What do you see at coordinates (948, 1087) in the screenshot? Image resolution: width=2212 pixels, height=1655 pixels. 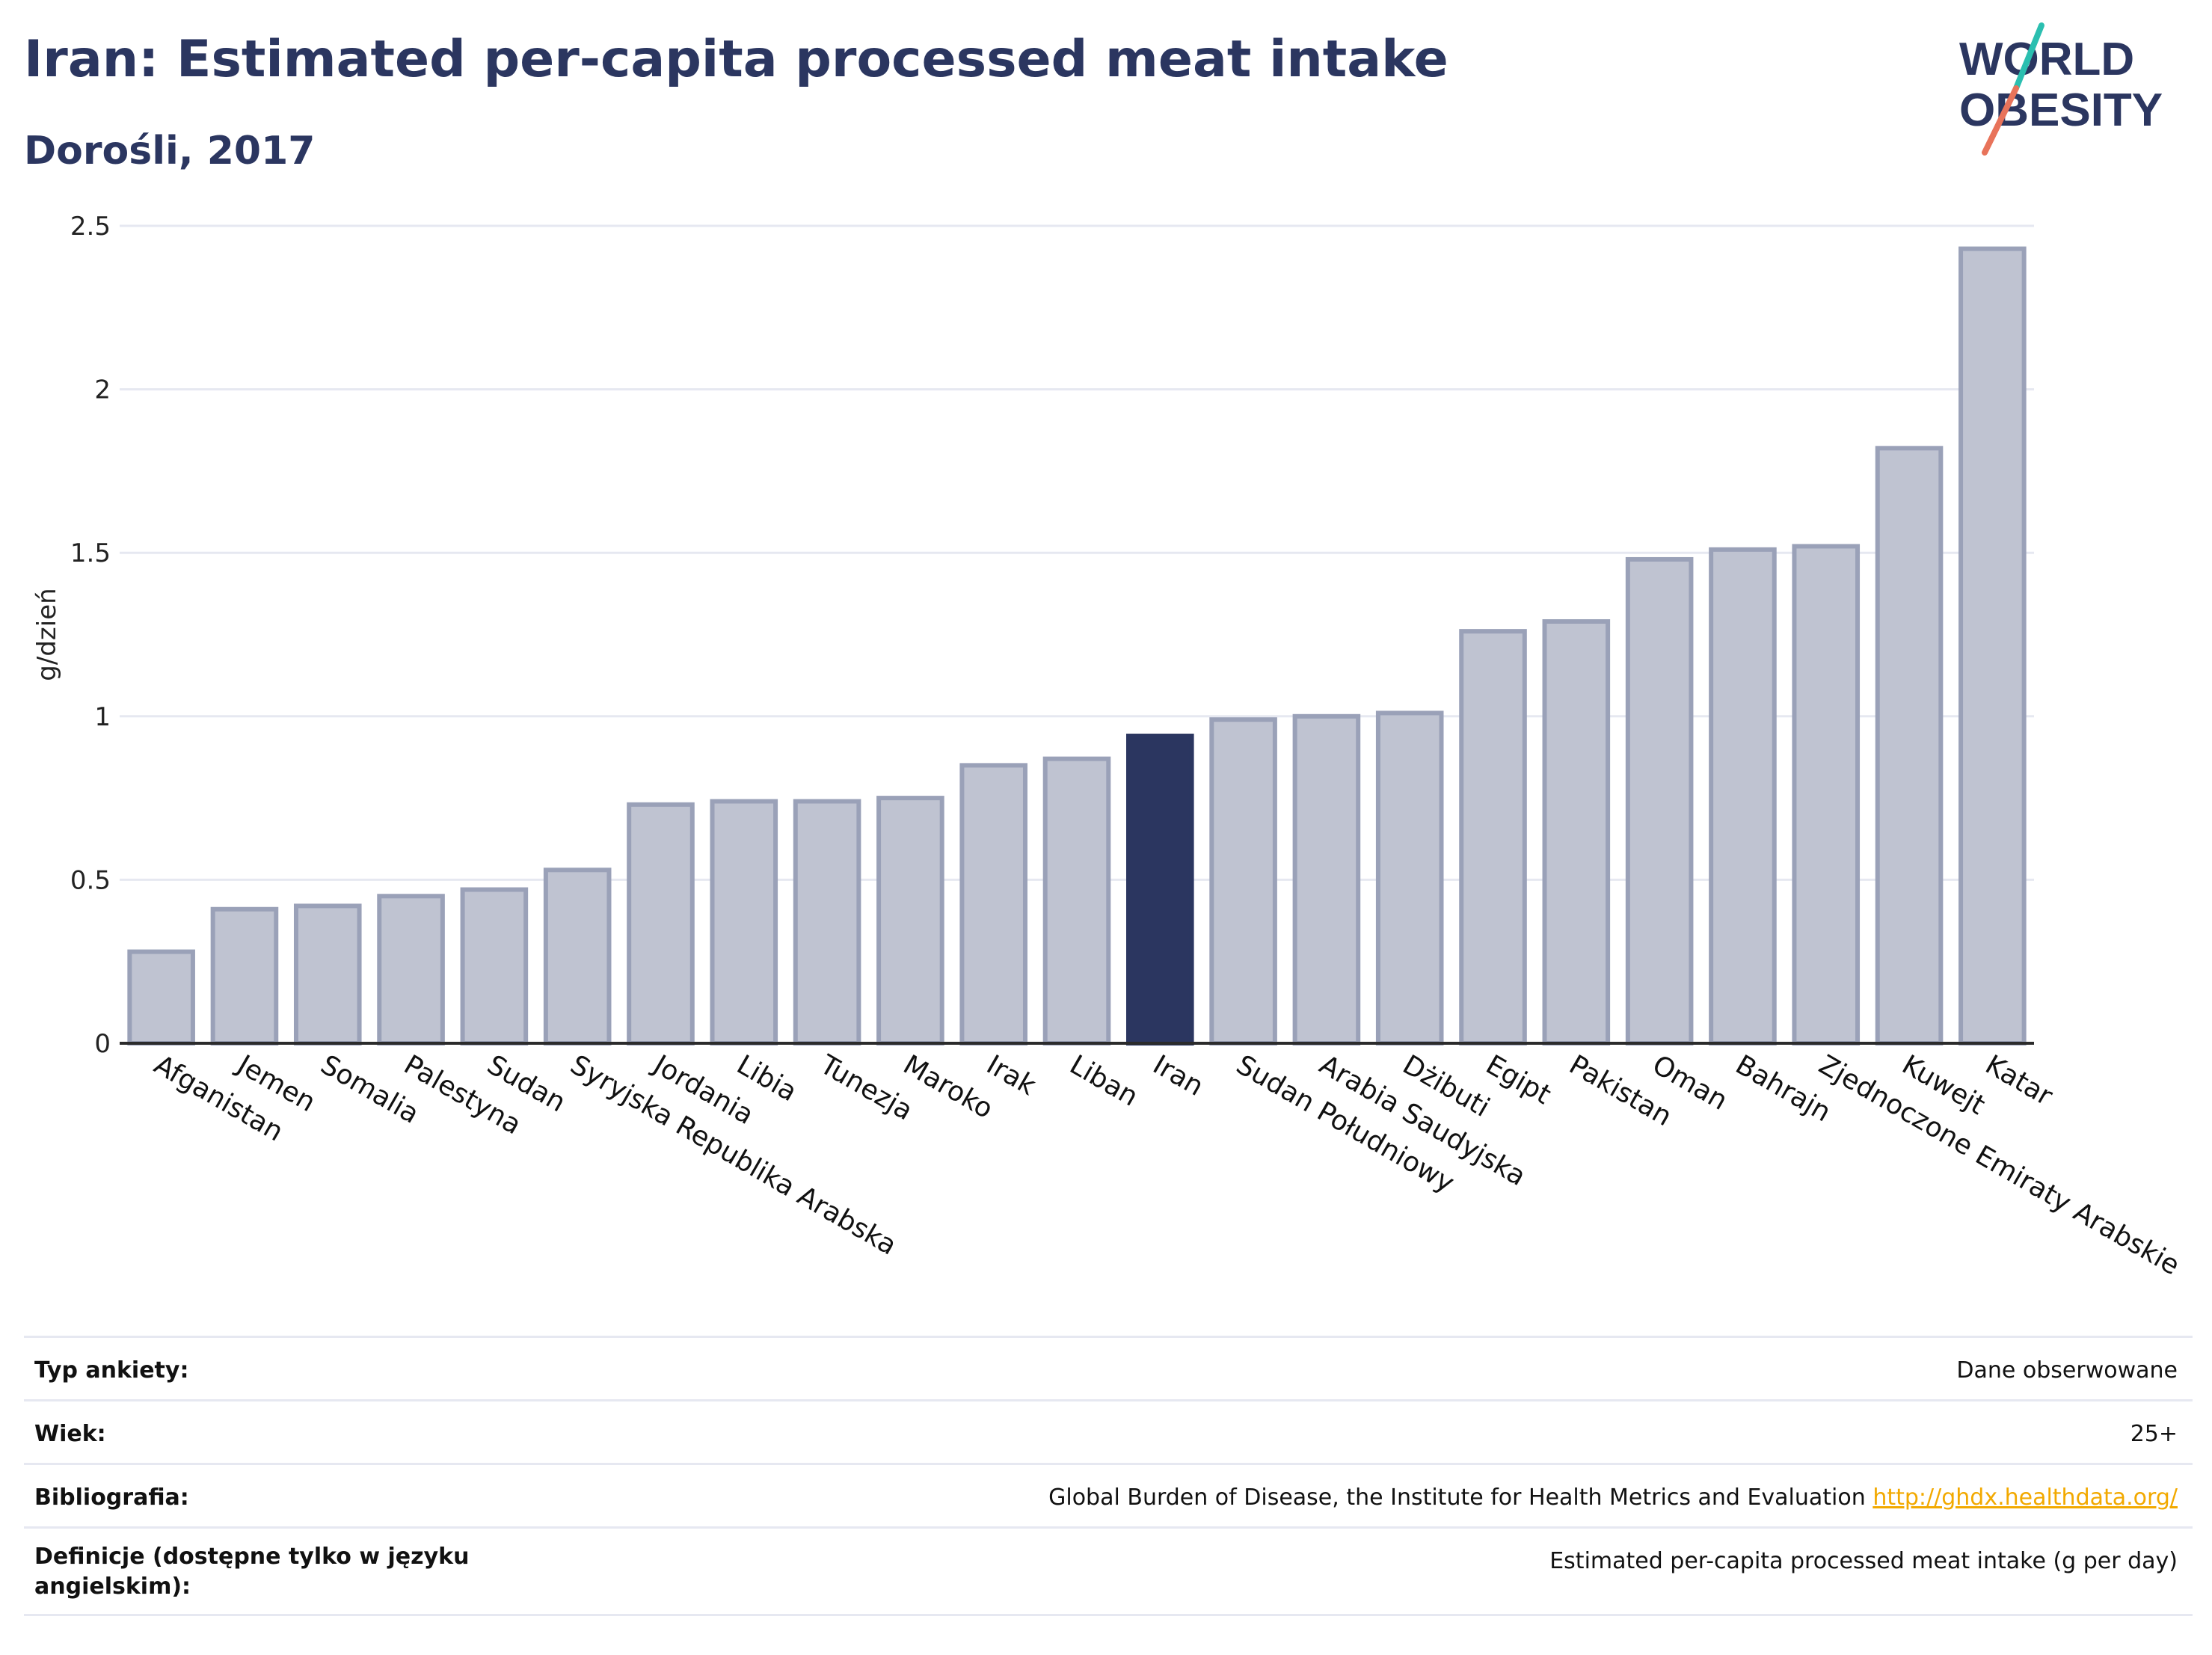 I see `x-tick-label: Maroko` at bounding box center [948, 1087].